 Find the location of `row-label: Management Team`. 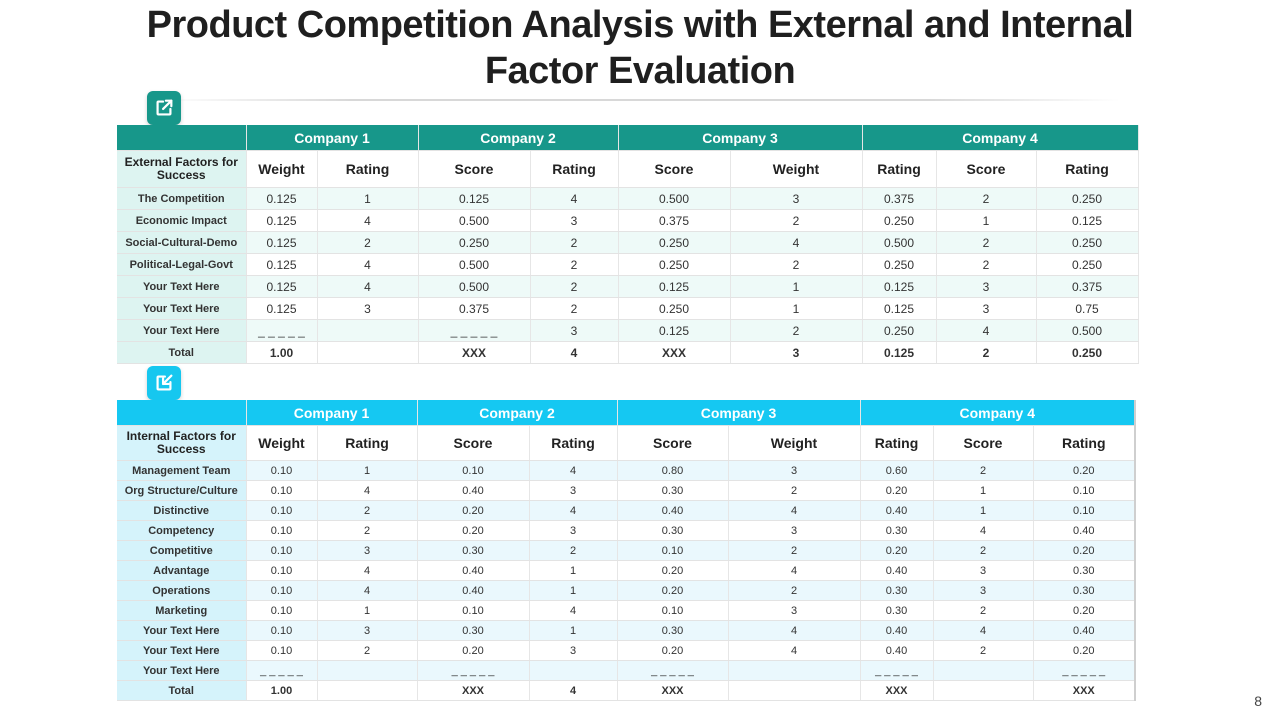

row-label: Management Team is located at coordinates (182, 470).